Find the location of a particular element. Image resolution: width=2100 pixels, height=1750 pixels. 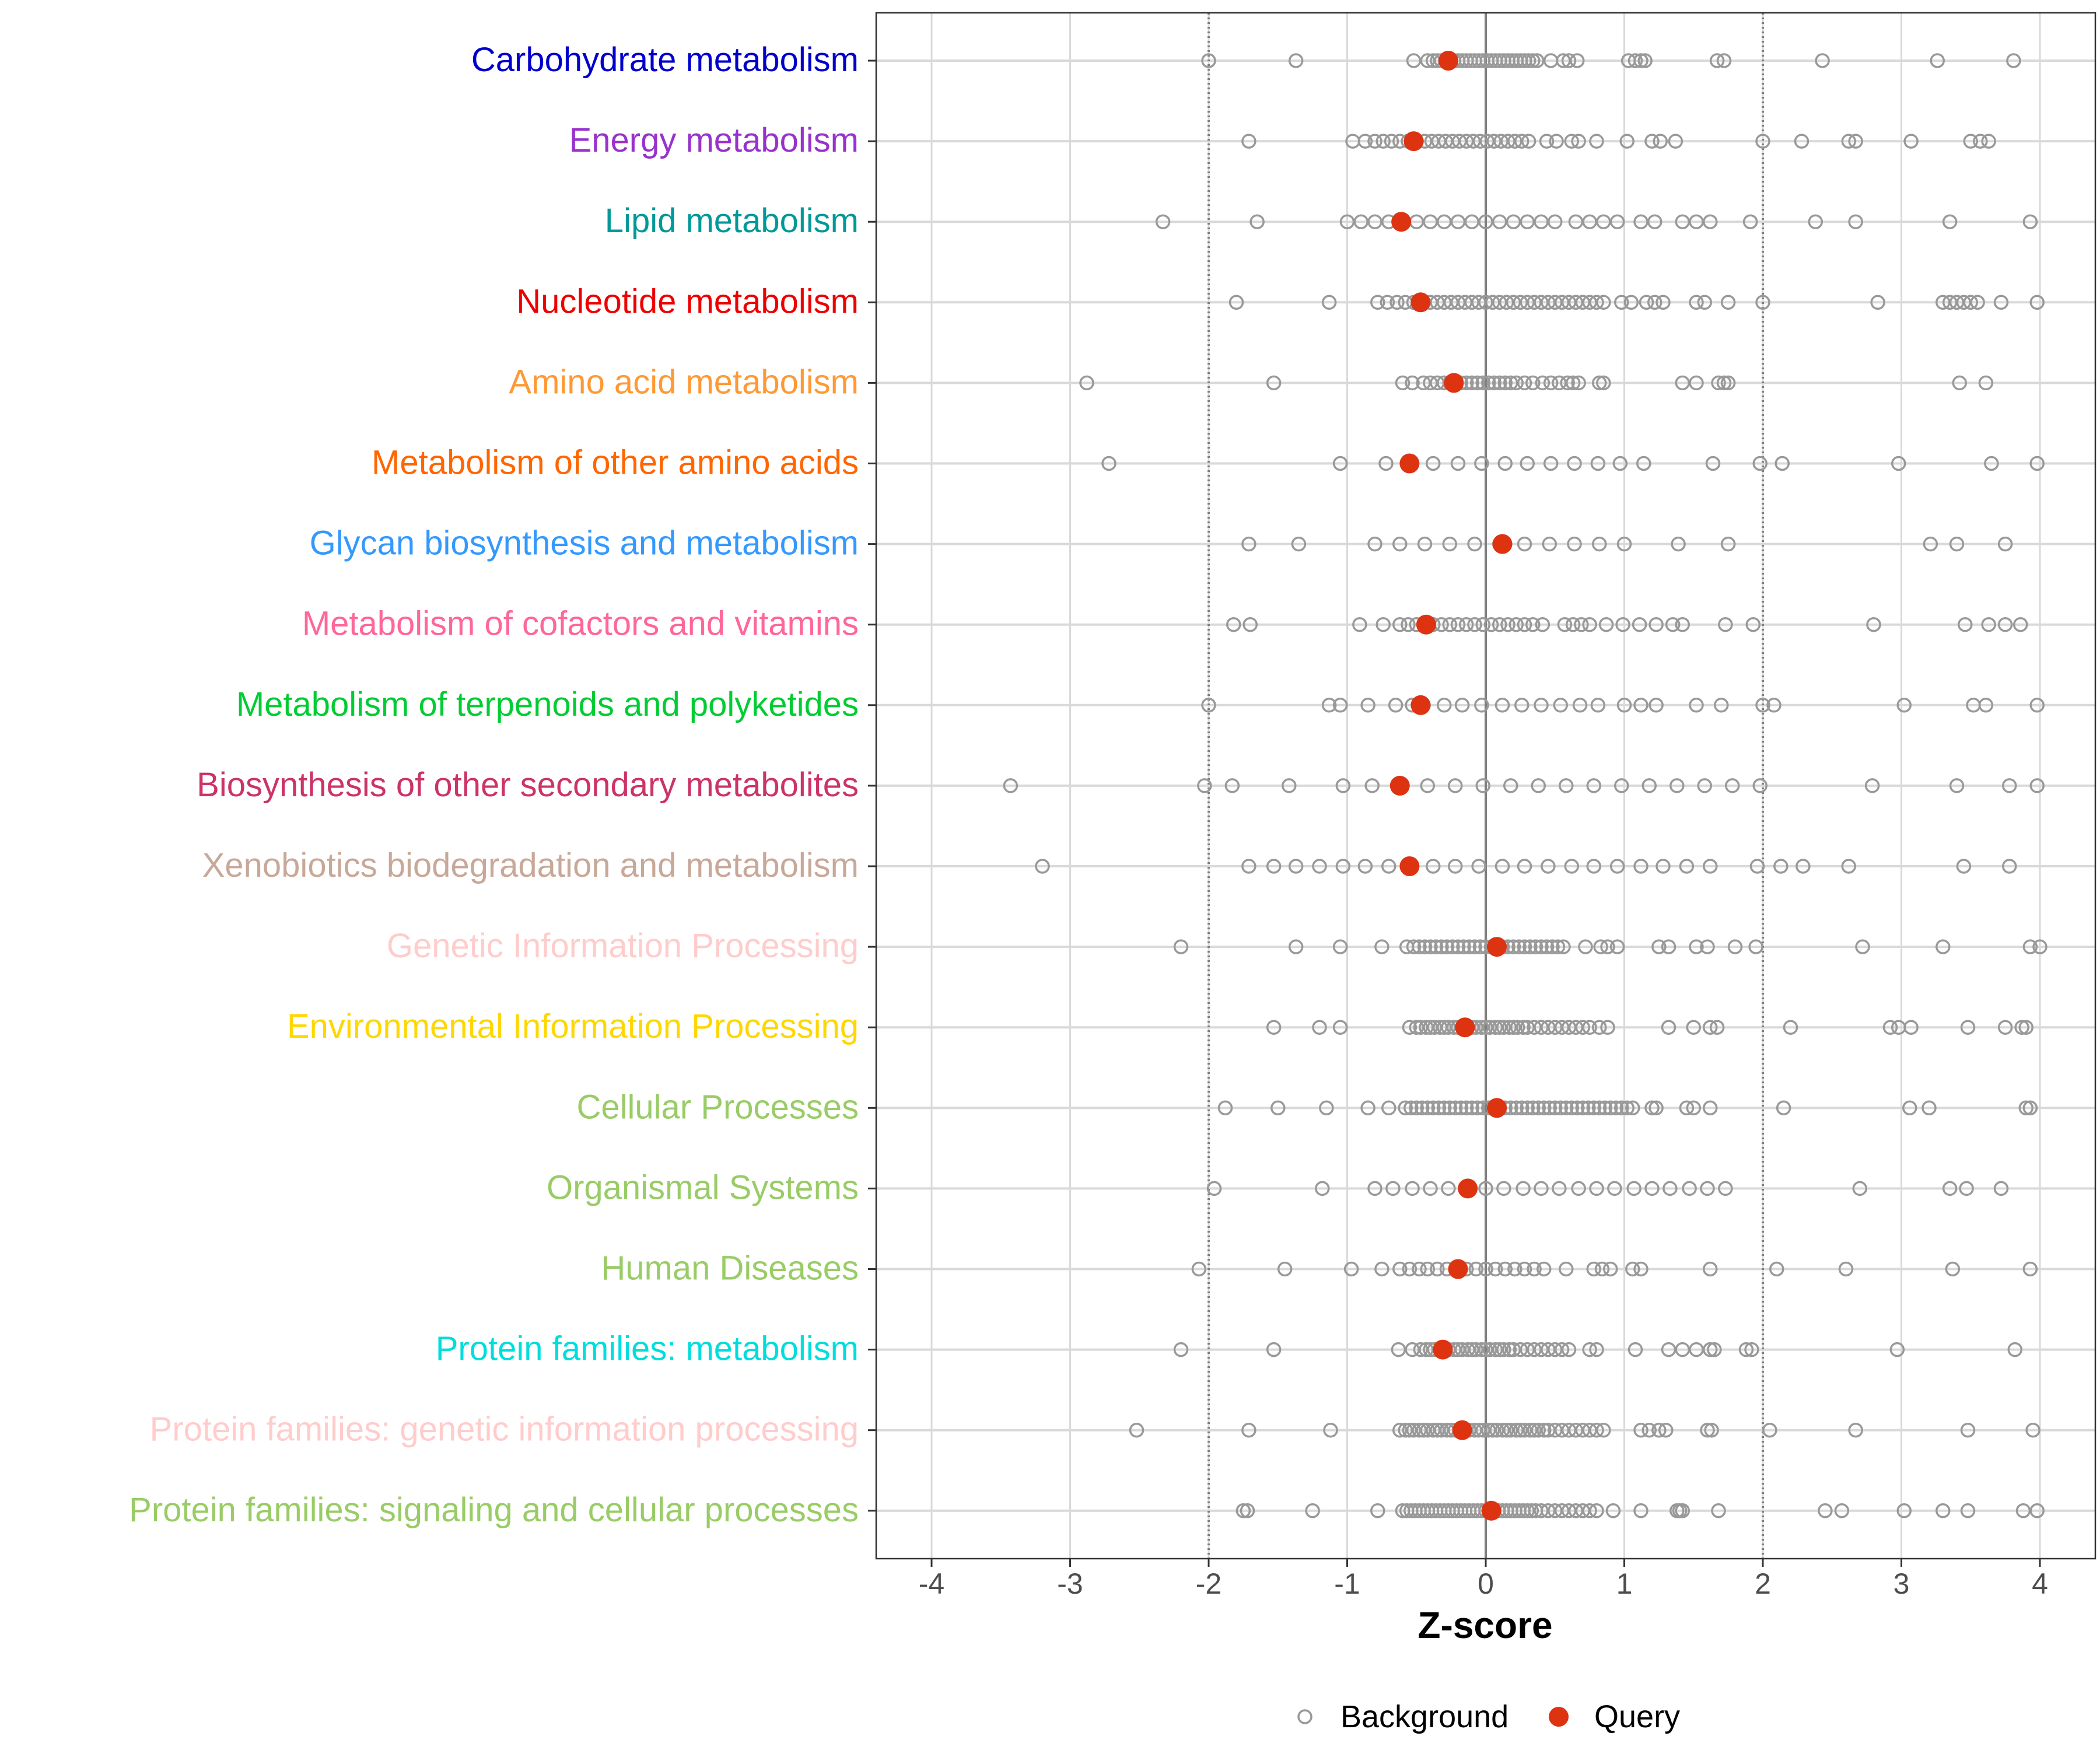

x-tick-label: 4 is located at coordinates (2040, 1583).